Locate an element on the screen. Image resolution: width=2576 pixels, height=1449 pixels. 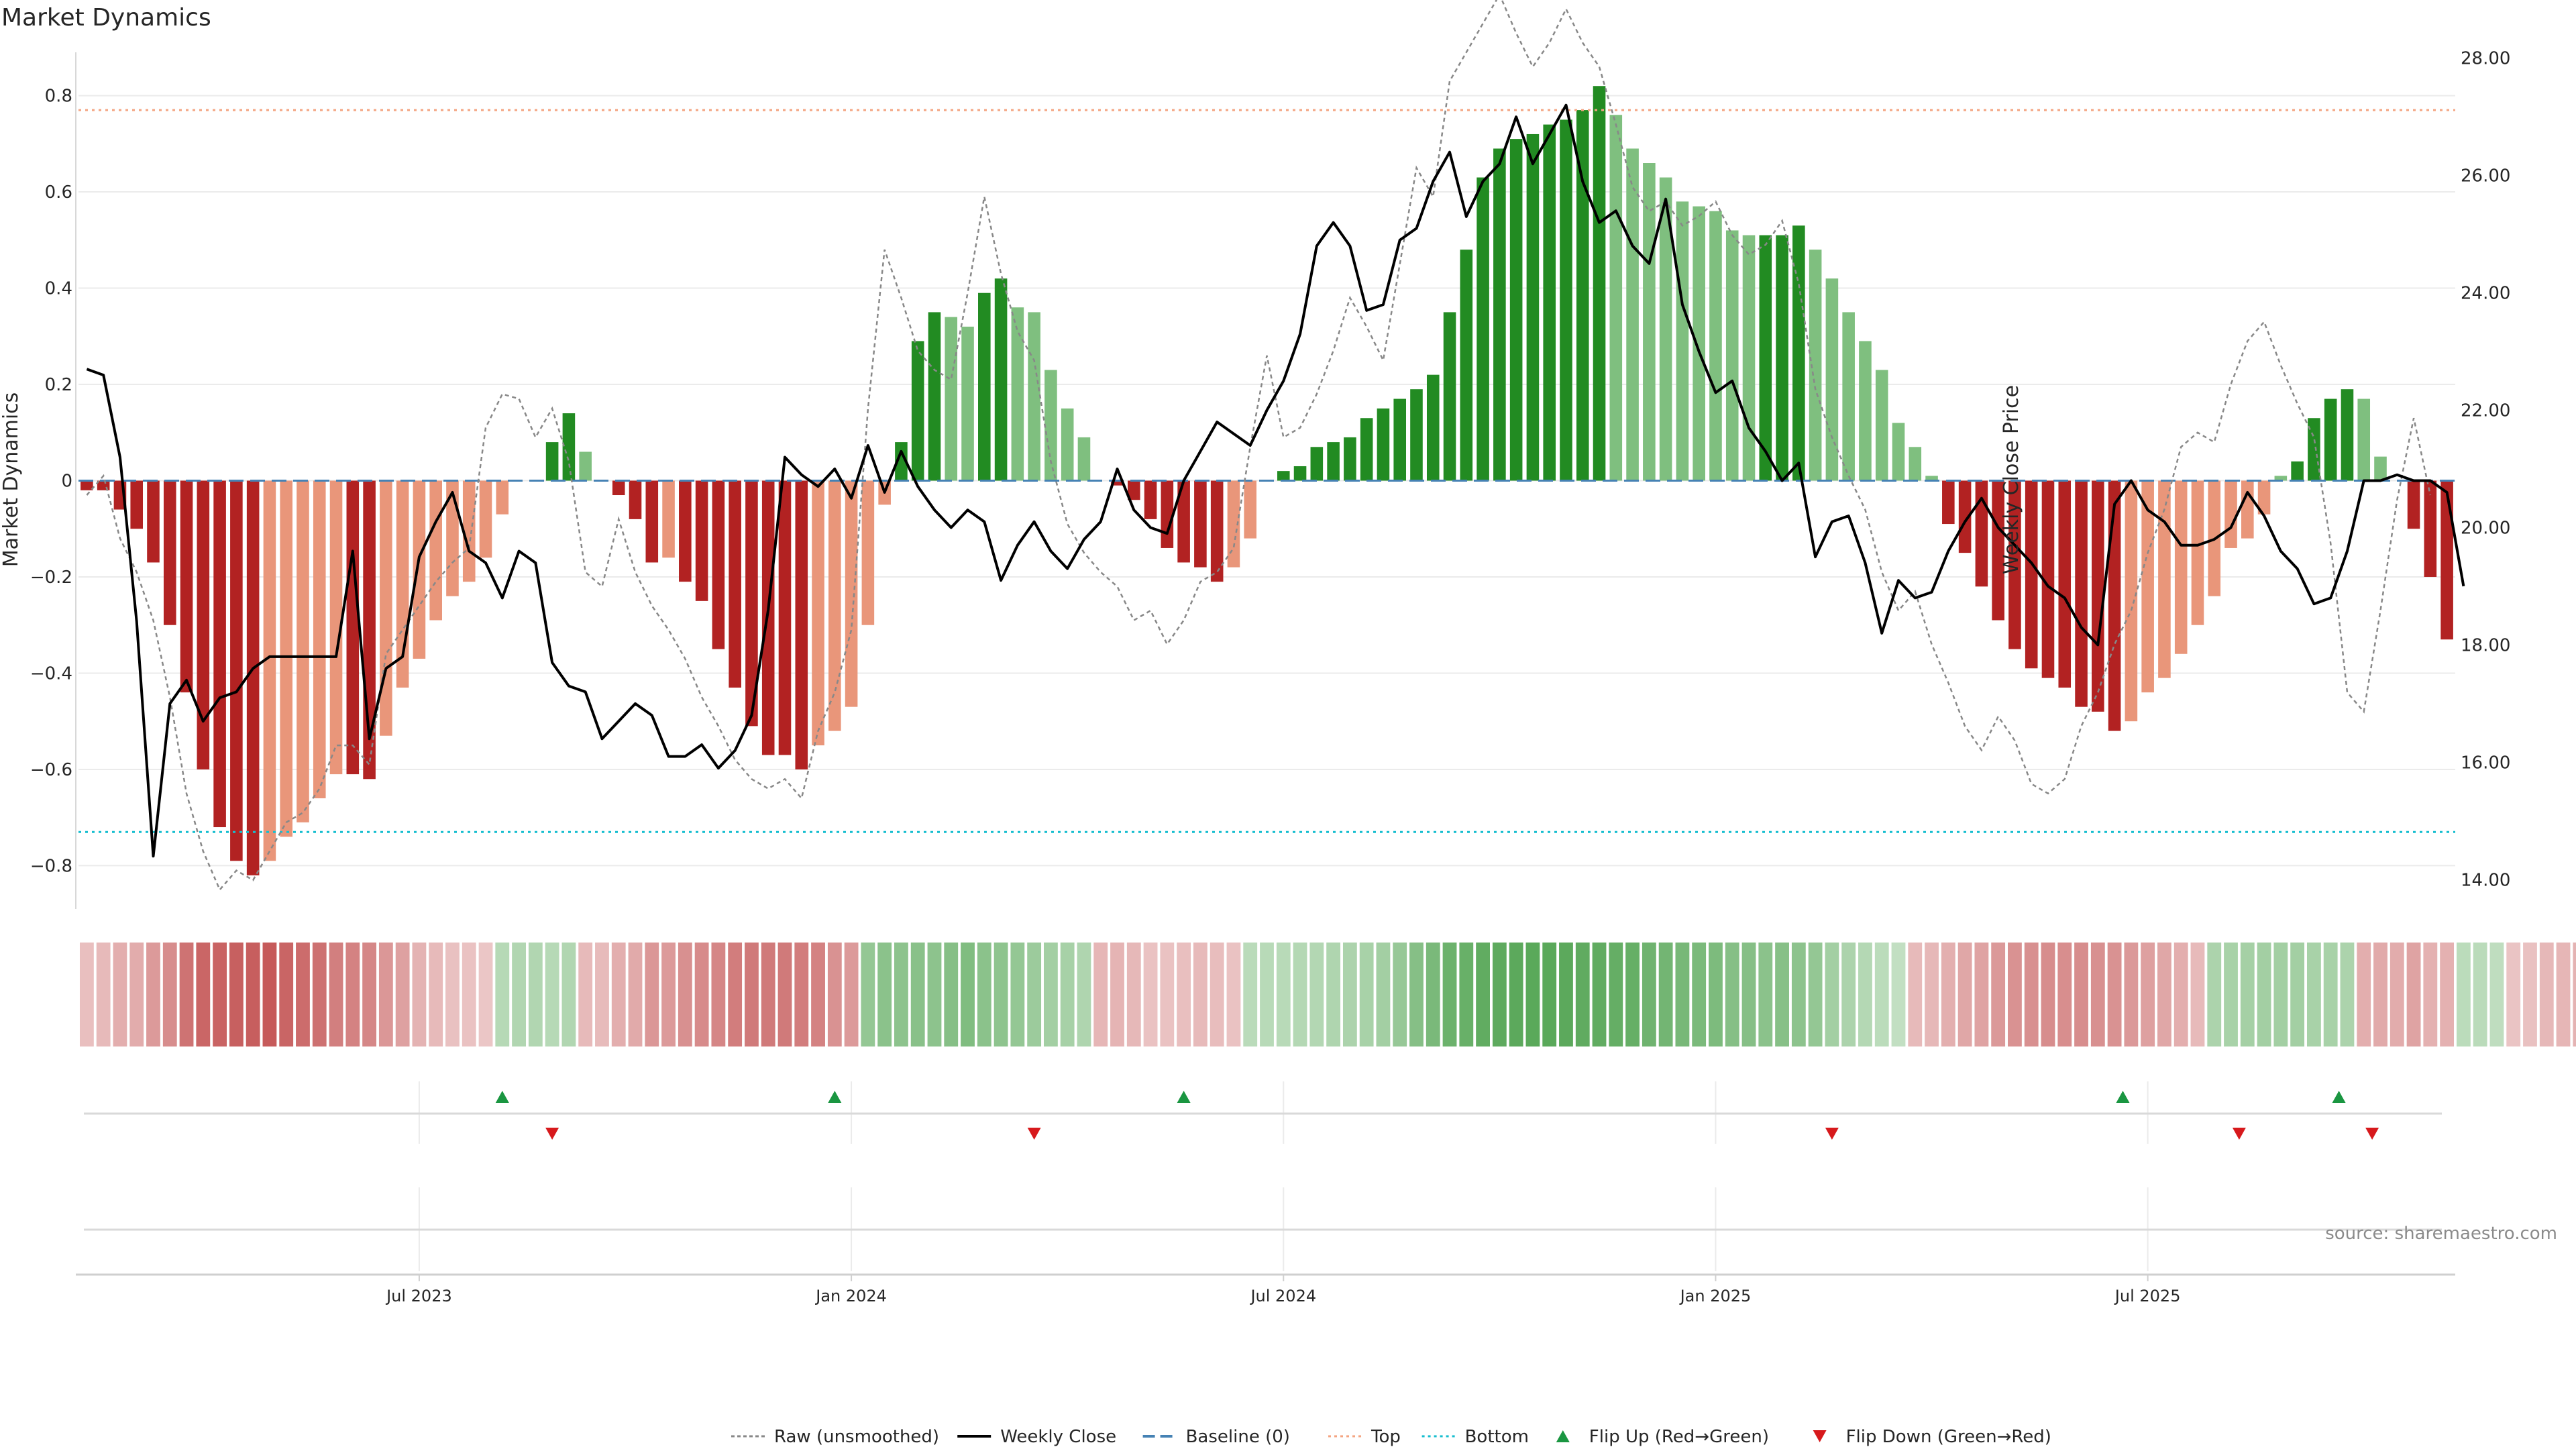
y2-tick-label: 24.00 is located at coordinates (2485, 294).